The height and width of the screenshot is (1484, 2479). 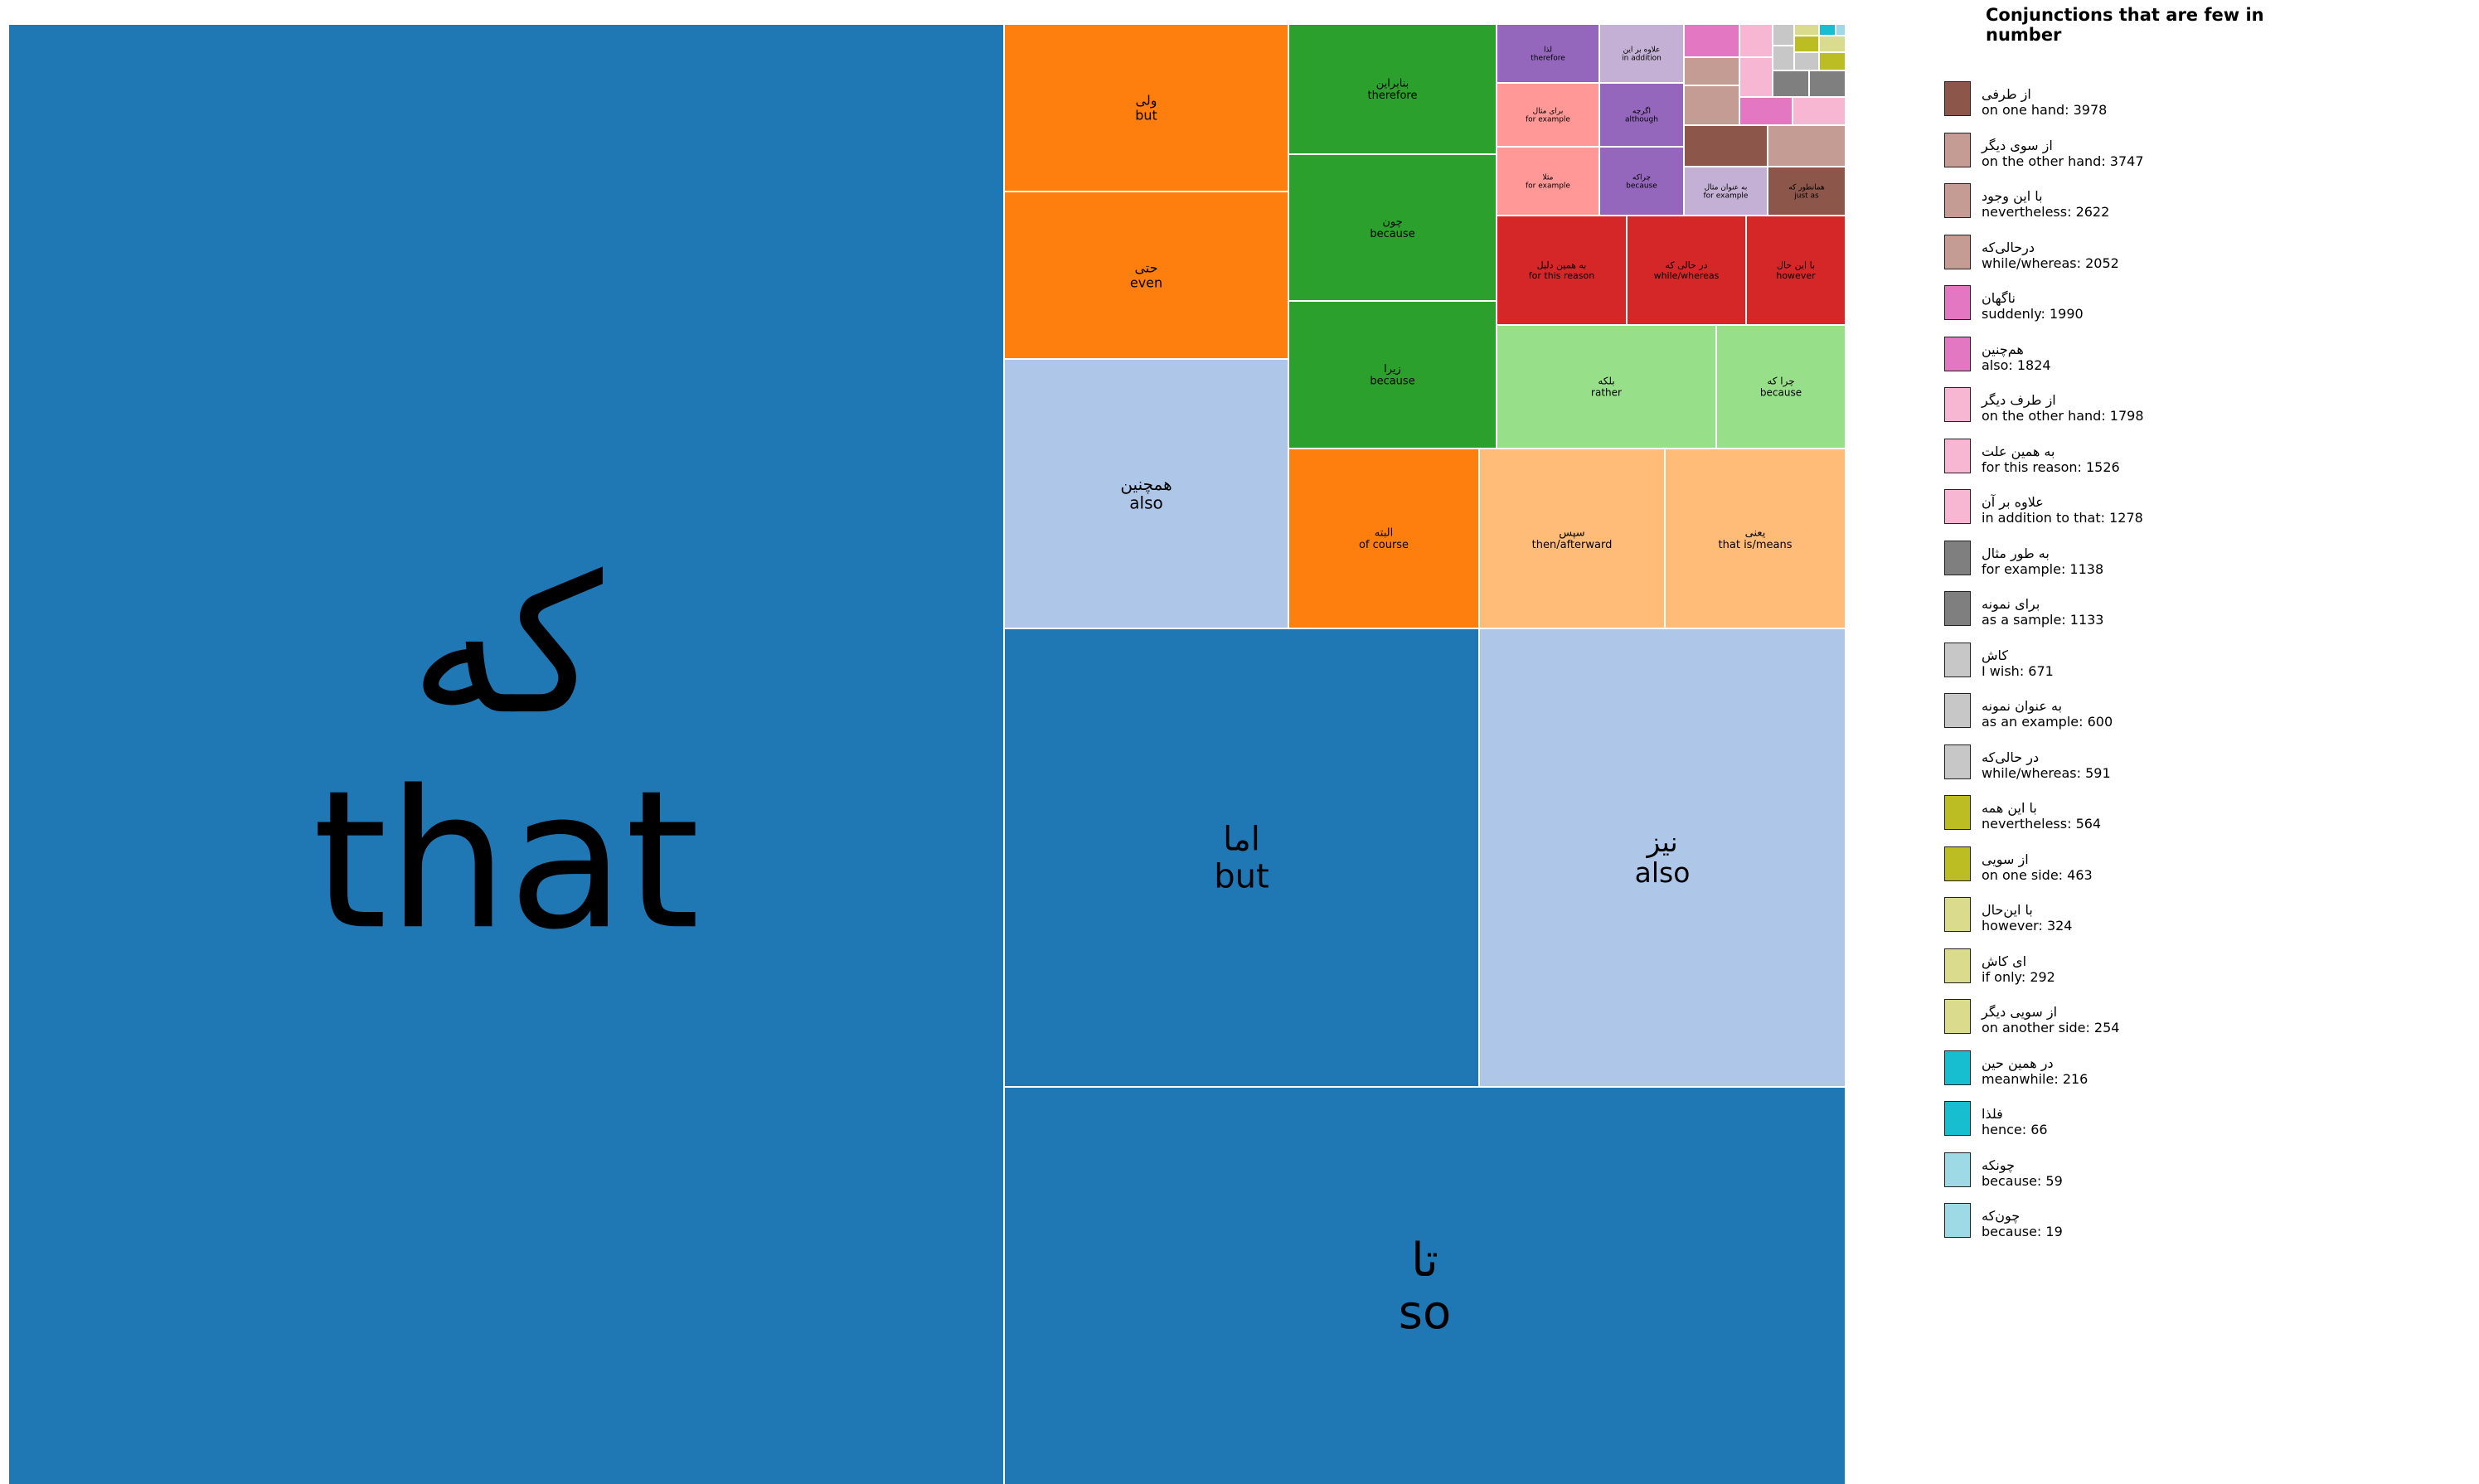 What do you see at coordinates (2159, 865) in the screenshot?
I see `legend-item: از سویی on one side: 463` at bounding box center [2159, 865].